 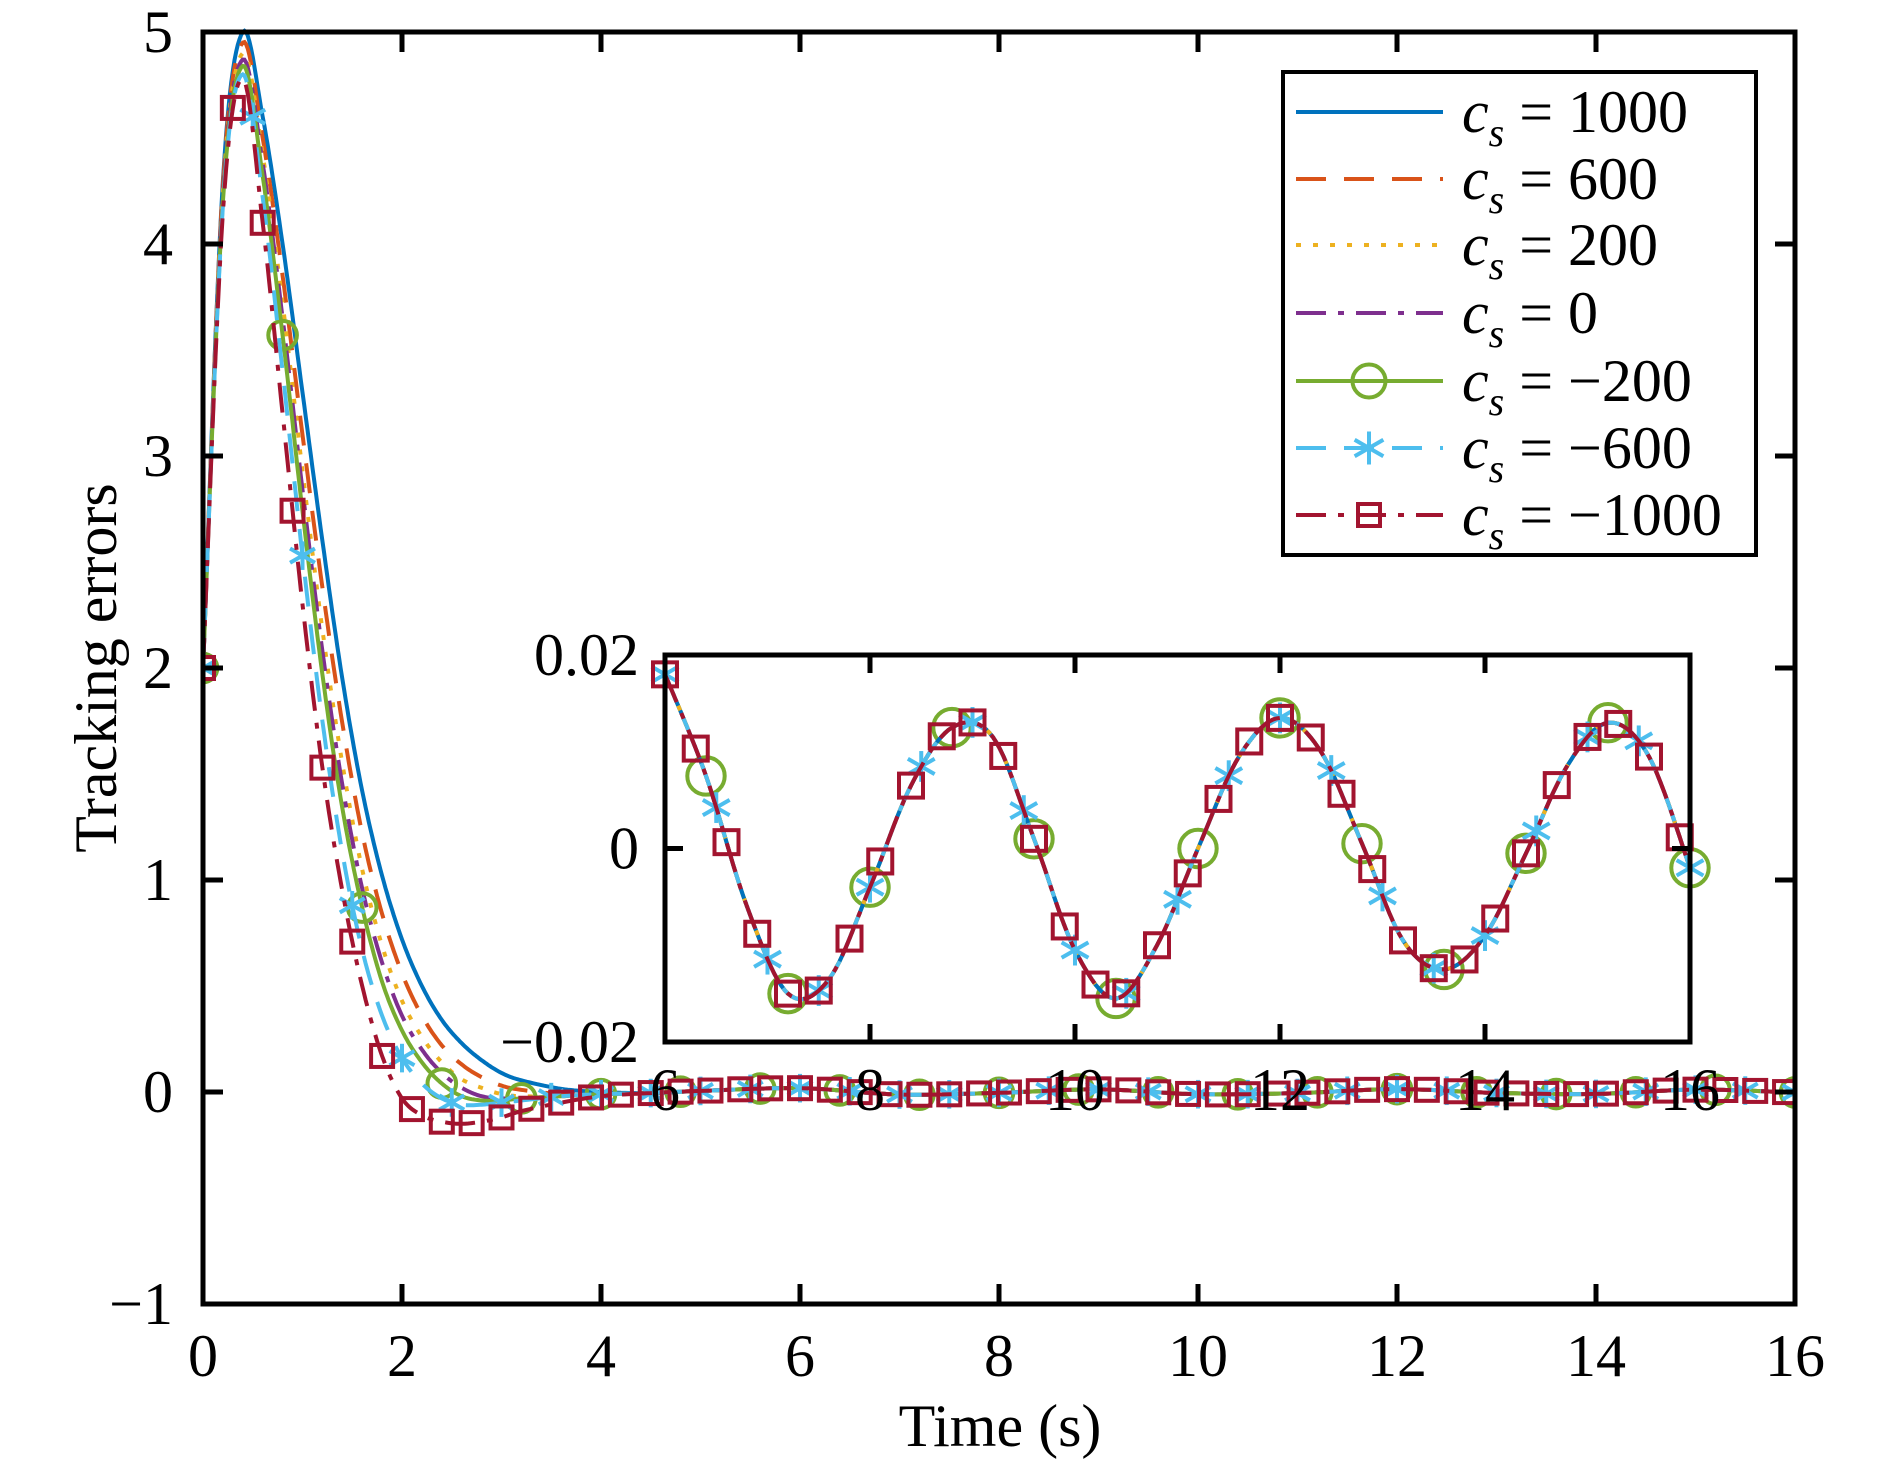 I want to click on inset-y-tick-label: 0, so click(x=624, y=849).